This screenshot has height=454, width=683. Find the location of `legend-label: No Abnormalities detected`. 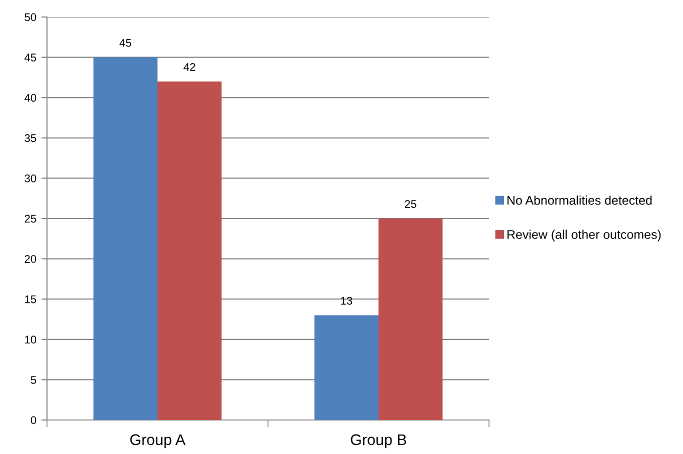

legend-label: No Abnormalities detected is located at coordinates (580, 200).